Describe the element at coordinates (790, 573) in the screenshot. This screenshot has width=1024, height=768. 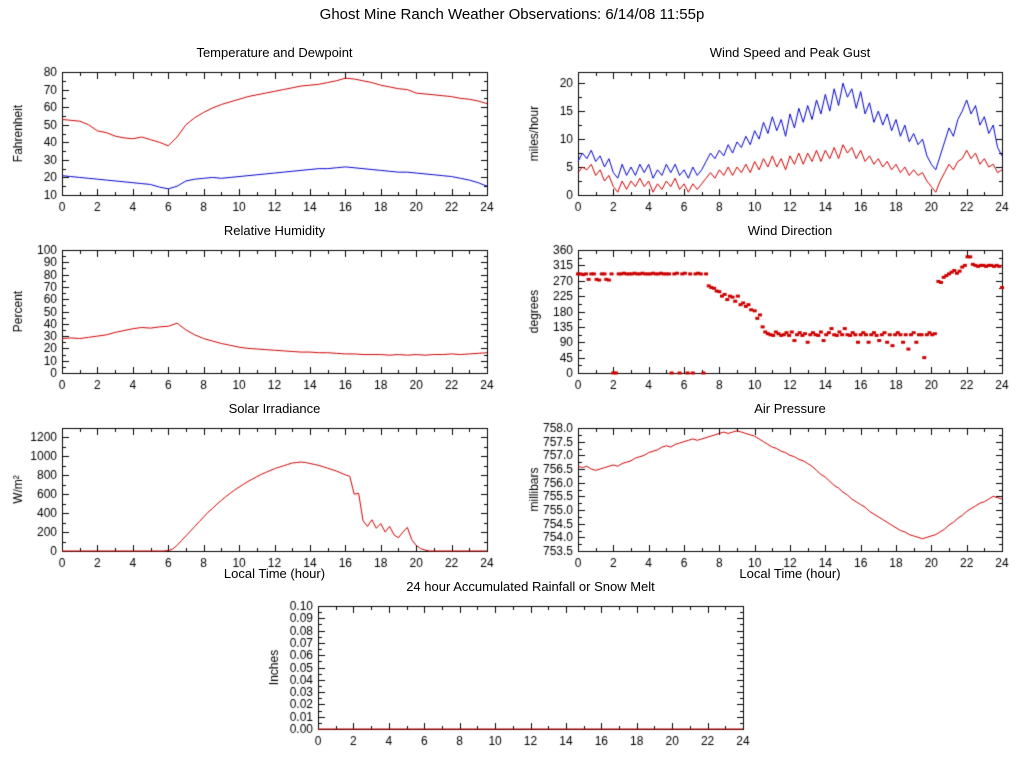
I see `x-axis-label-pressure: Local Time (hour)` at that location.